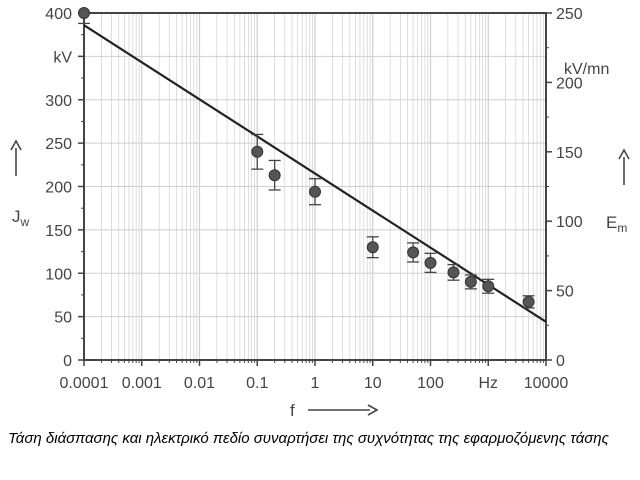 The height and width of the screenshot is (480, 640). I want to click on y-left-tick-label: 300, so click(58, 101).